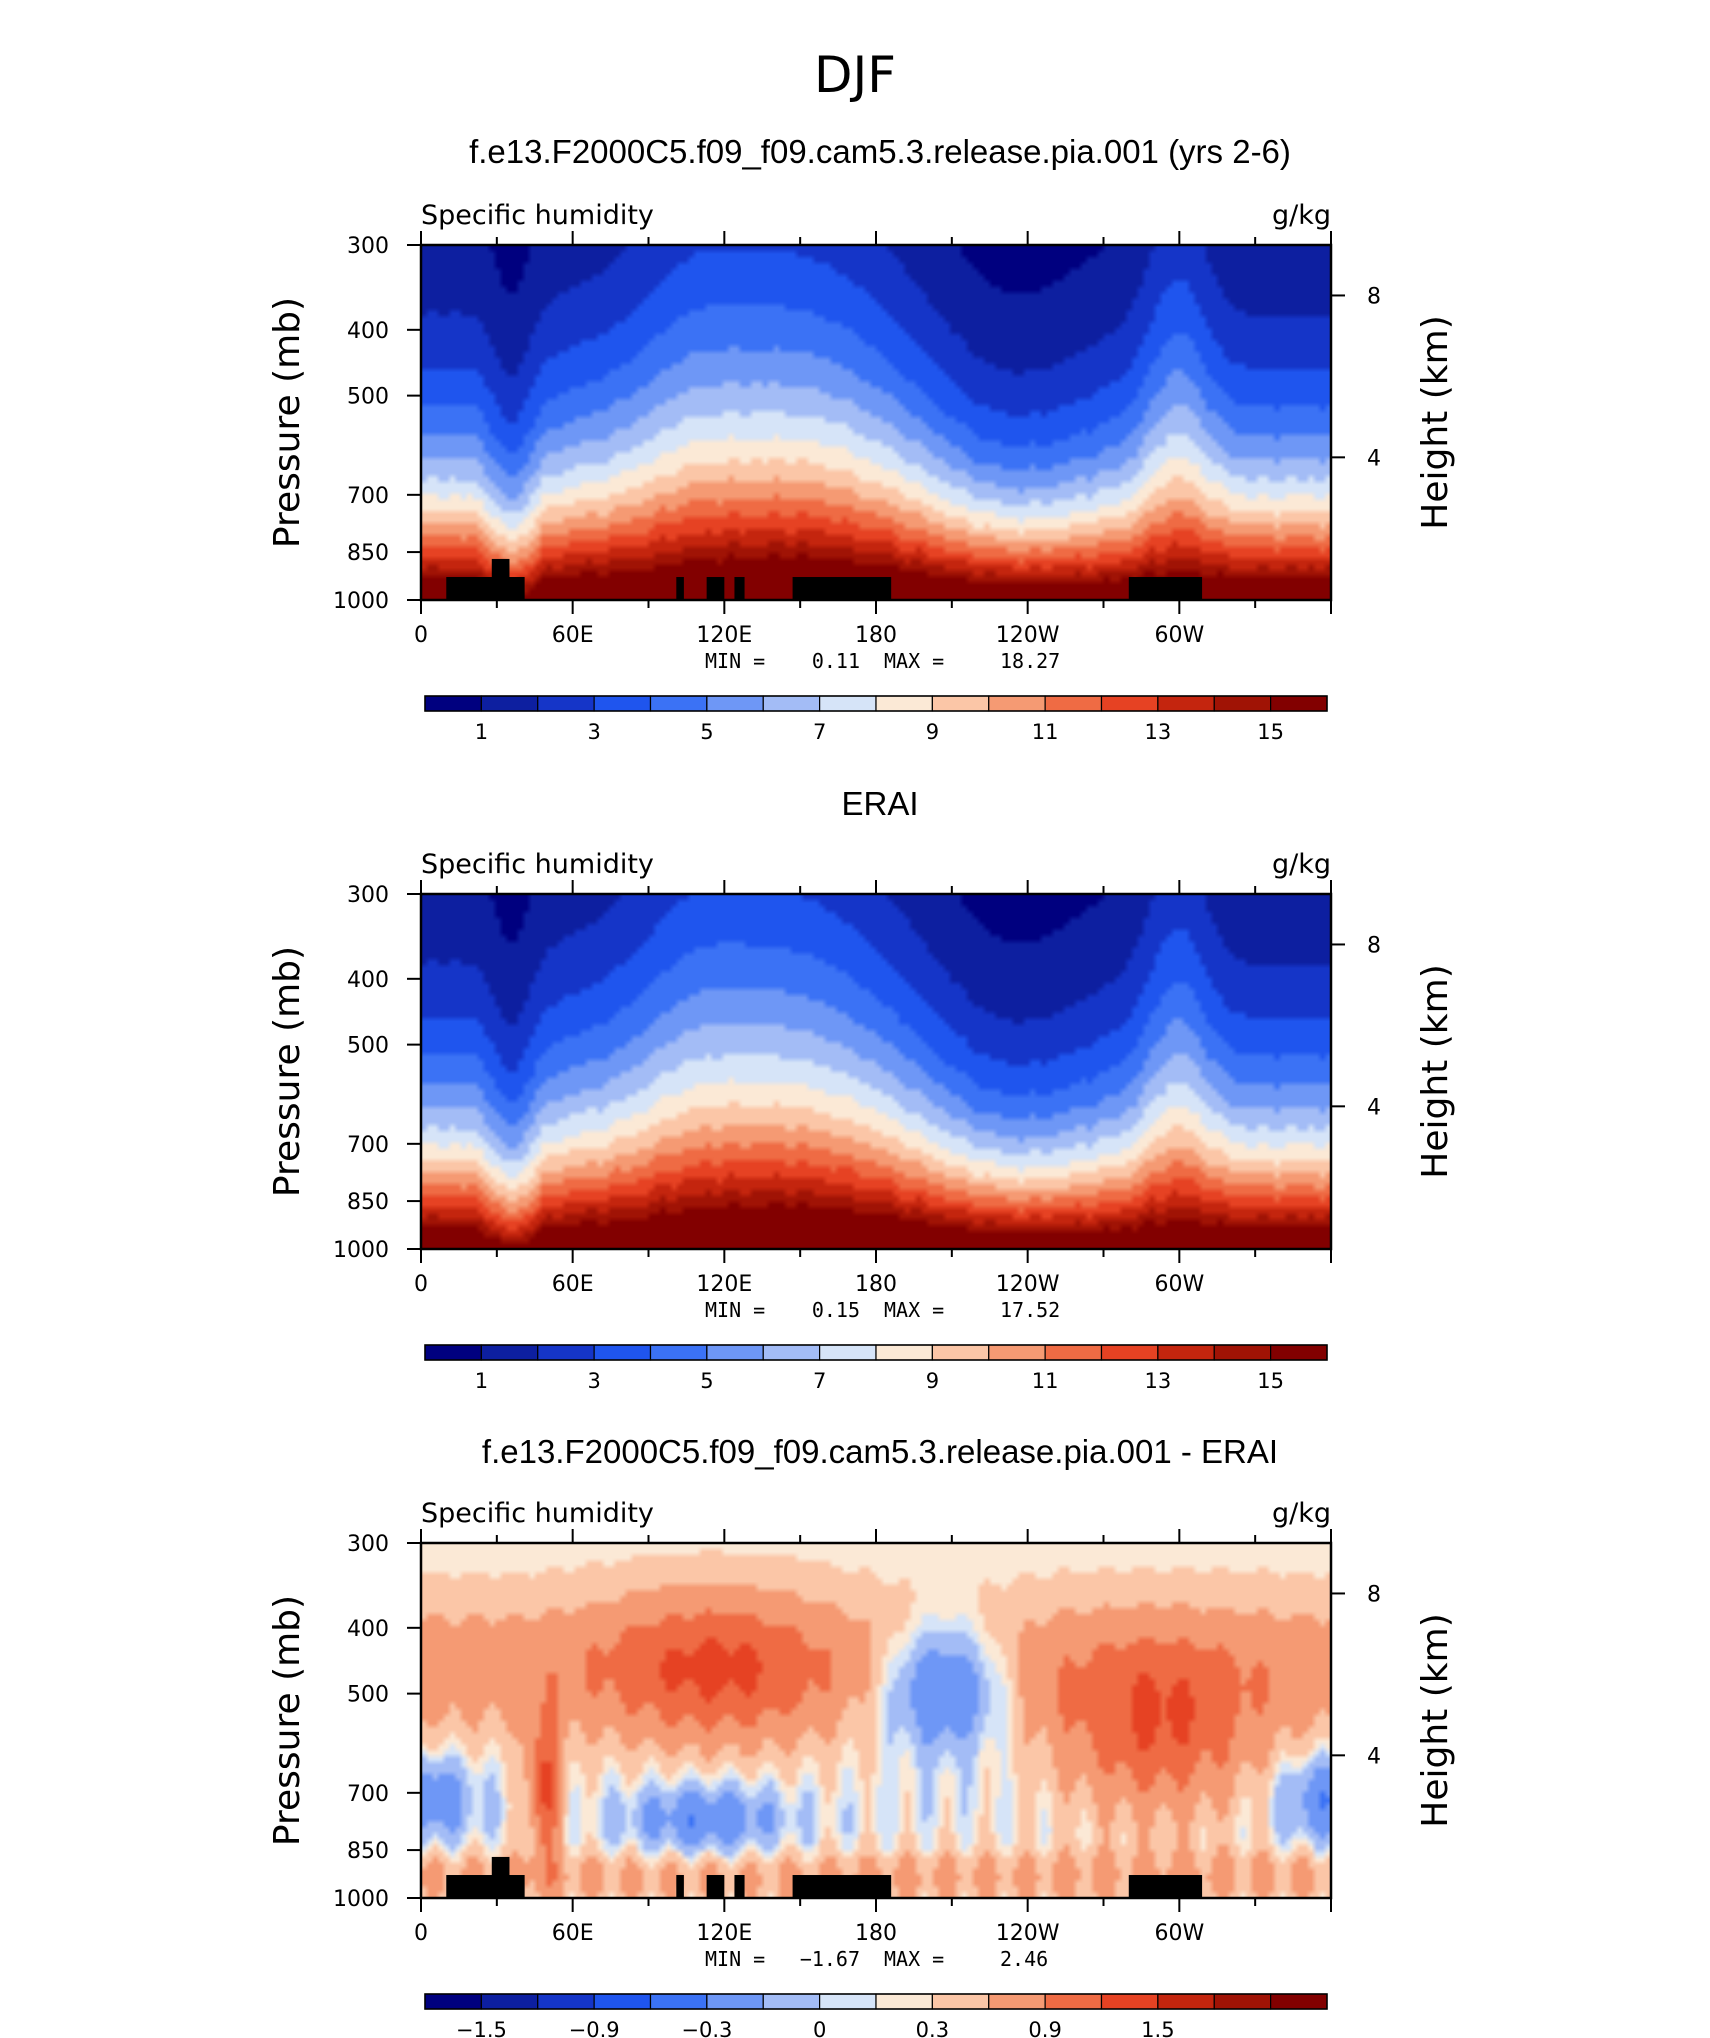  I want to click on min-label: MIN =, so click(735, 1959).